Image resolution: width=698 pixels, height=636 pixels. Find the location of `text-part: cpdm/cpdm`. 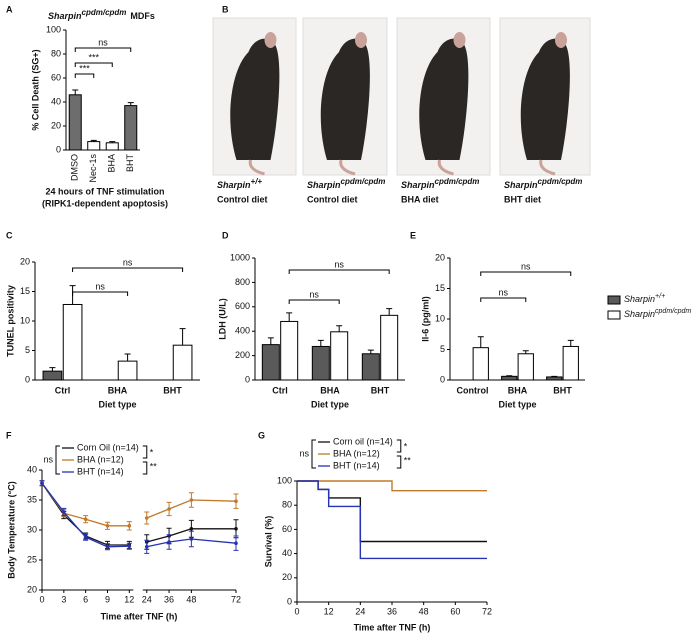

text-part: cpdm/cpdm is located at coordinates (363, 181).